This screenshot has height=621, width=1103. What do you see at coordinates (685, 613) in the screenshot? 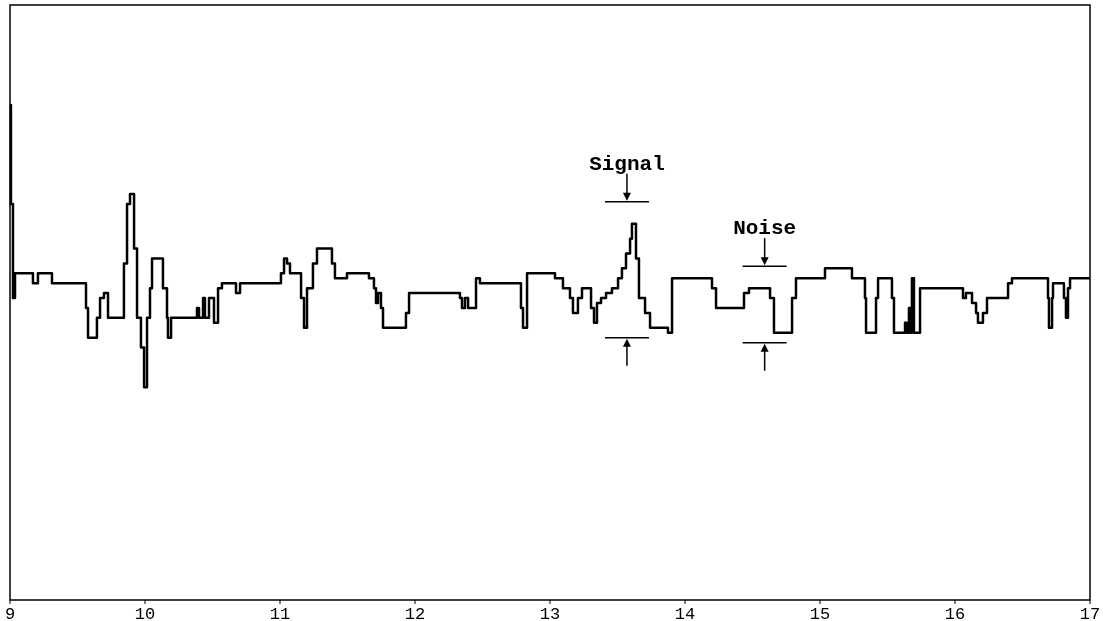
I see `x-tick-label: 14` at bounding box center [685, 613].